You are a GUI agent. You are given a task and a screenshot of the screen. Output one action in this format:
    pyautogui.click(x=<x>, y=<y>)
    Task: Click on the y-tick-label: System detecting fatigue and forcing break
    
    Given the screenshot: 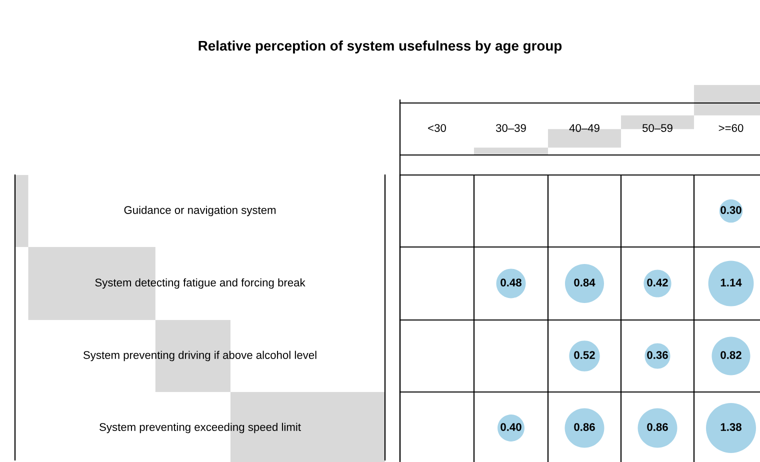 What is the action you would take?
    pyautogui.click(x=200, y=283)
    